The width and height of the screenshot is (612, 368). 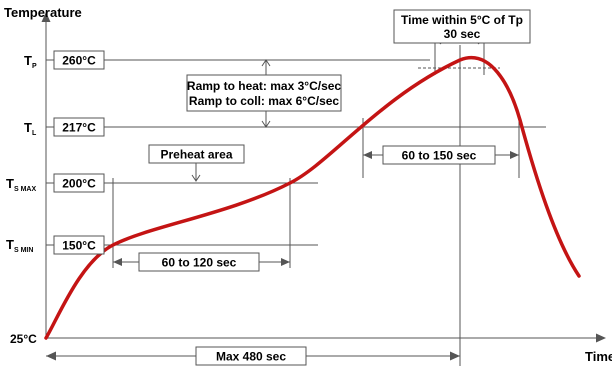 I want to click on origin-label: 25°C, so click(x=23, y=339).